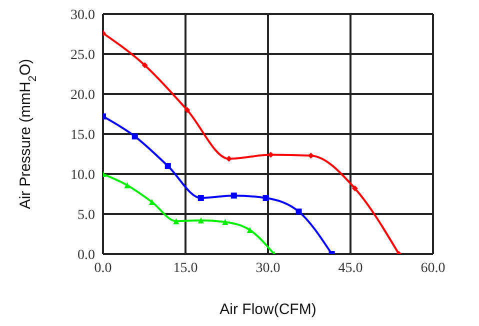 The width and height of the screenshot is (479, 326). Describe the element at coordinates (86, 255) in the screenshot. I see `y-tick-label: 0.0` at that location.